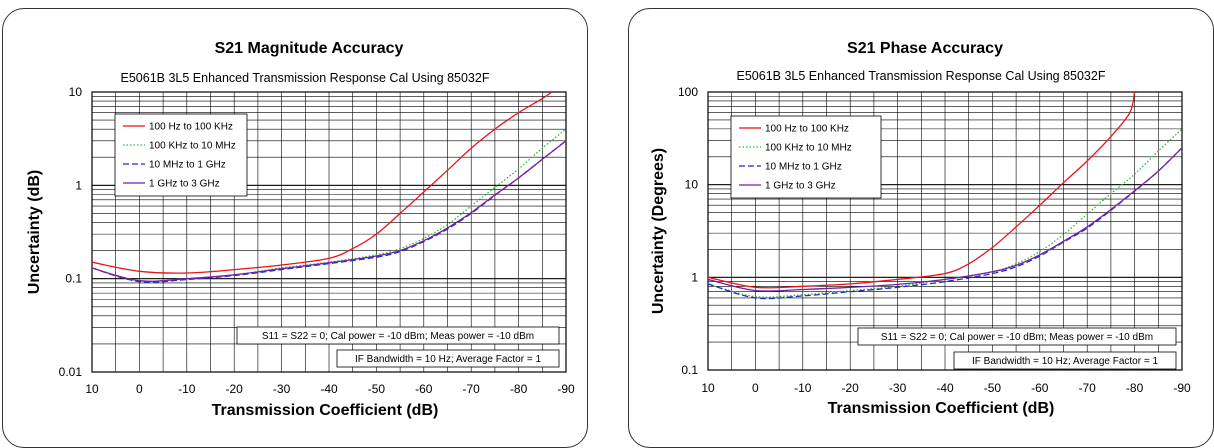 The height and width of the screenshot is (448, 1214). What do you see at coordinates (34, 232) in the screenshot?
I see `y-axis-label: Uncertainty (dB)` at bounding box center [34, 232].